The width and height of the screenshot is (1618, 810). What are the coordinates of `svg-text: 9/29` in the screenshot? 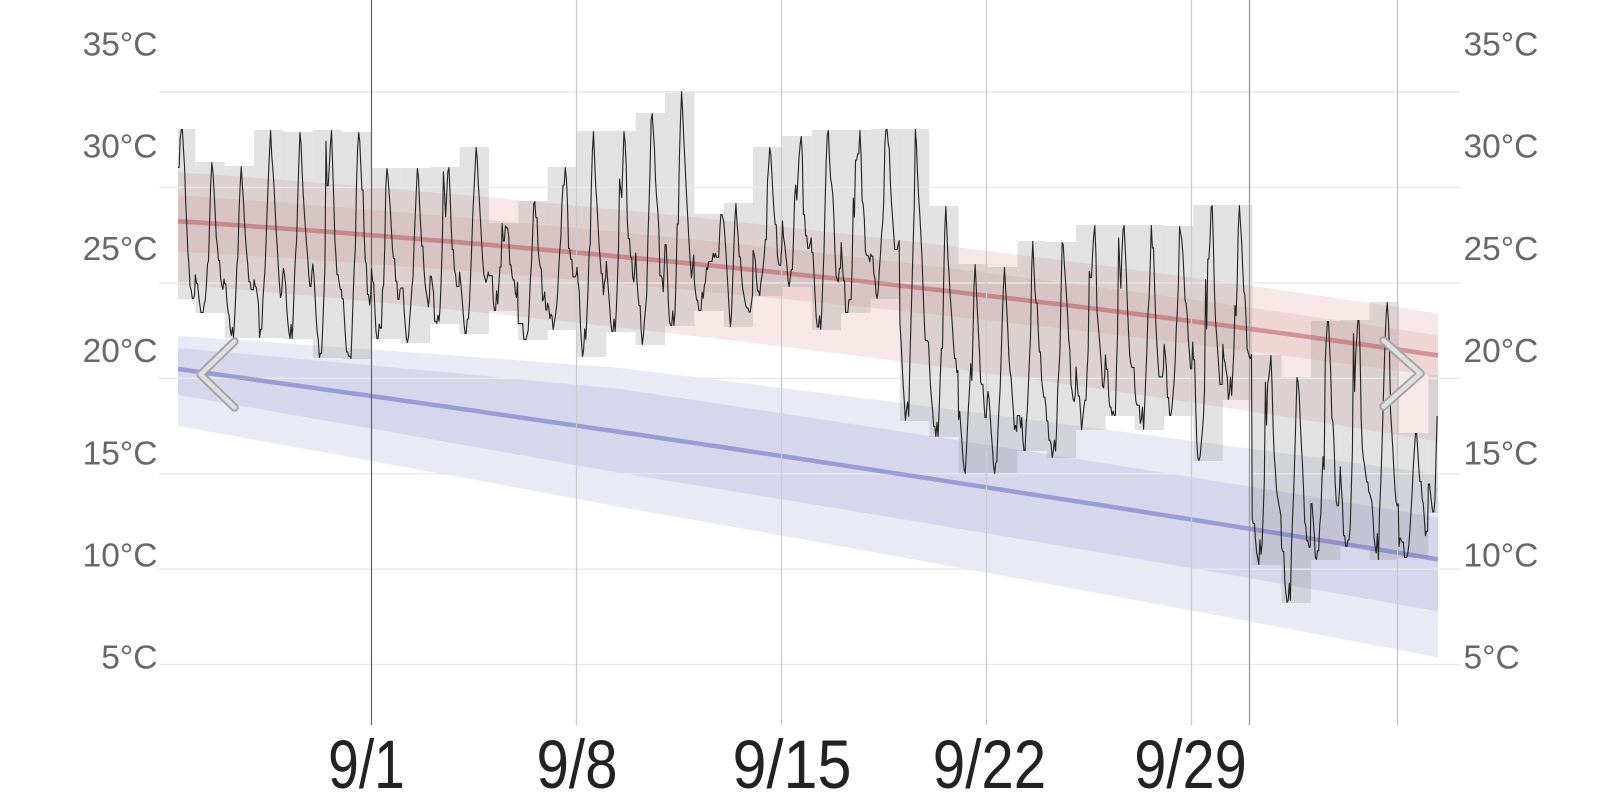 It's located at (1190, 764).